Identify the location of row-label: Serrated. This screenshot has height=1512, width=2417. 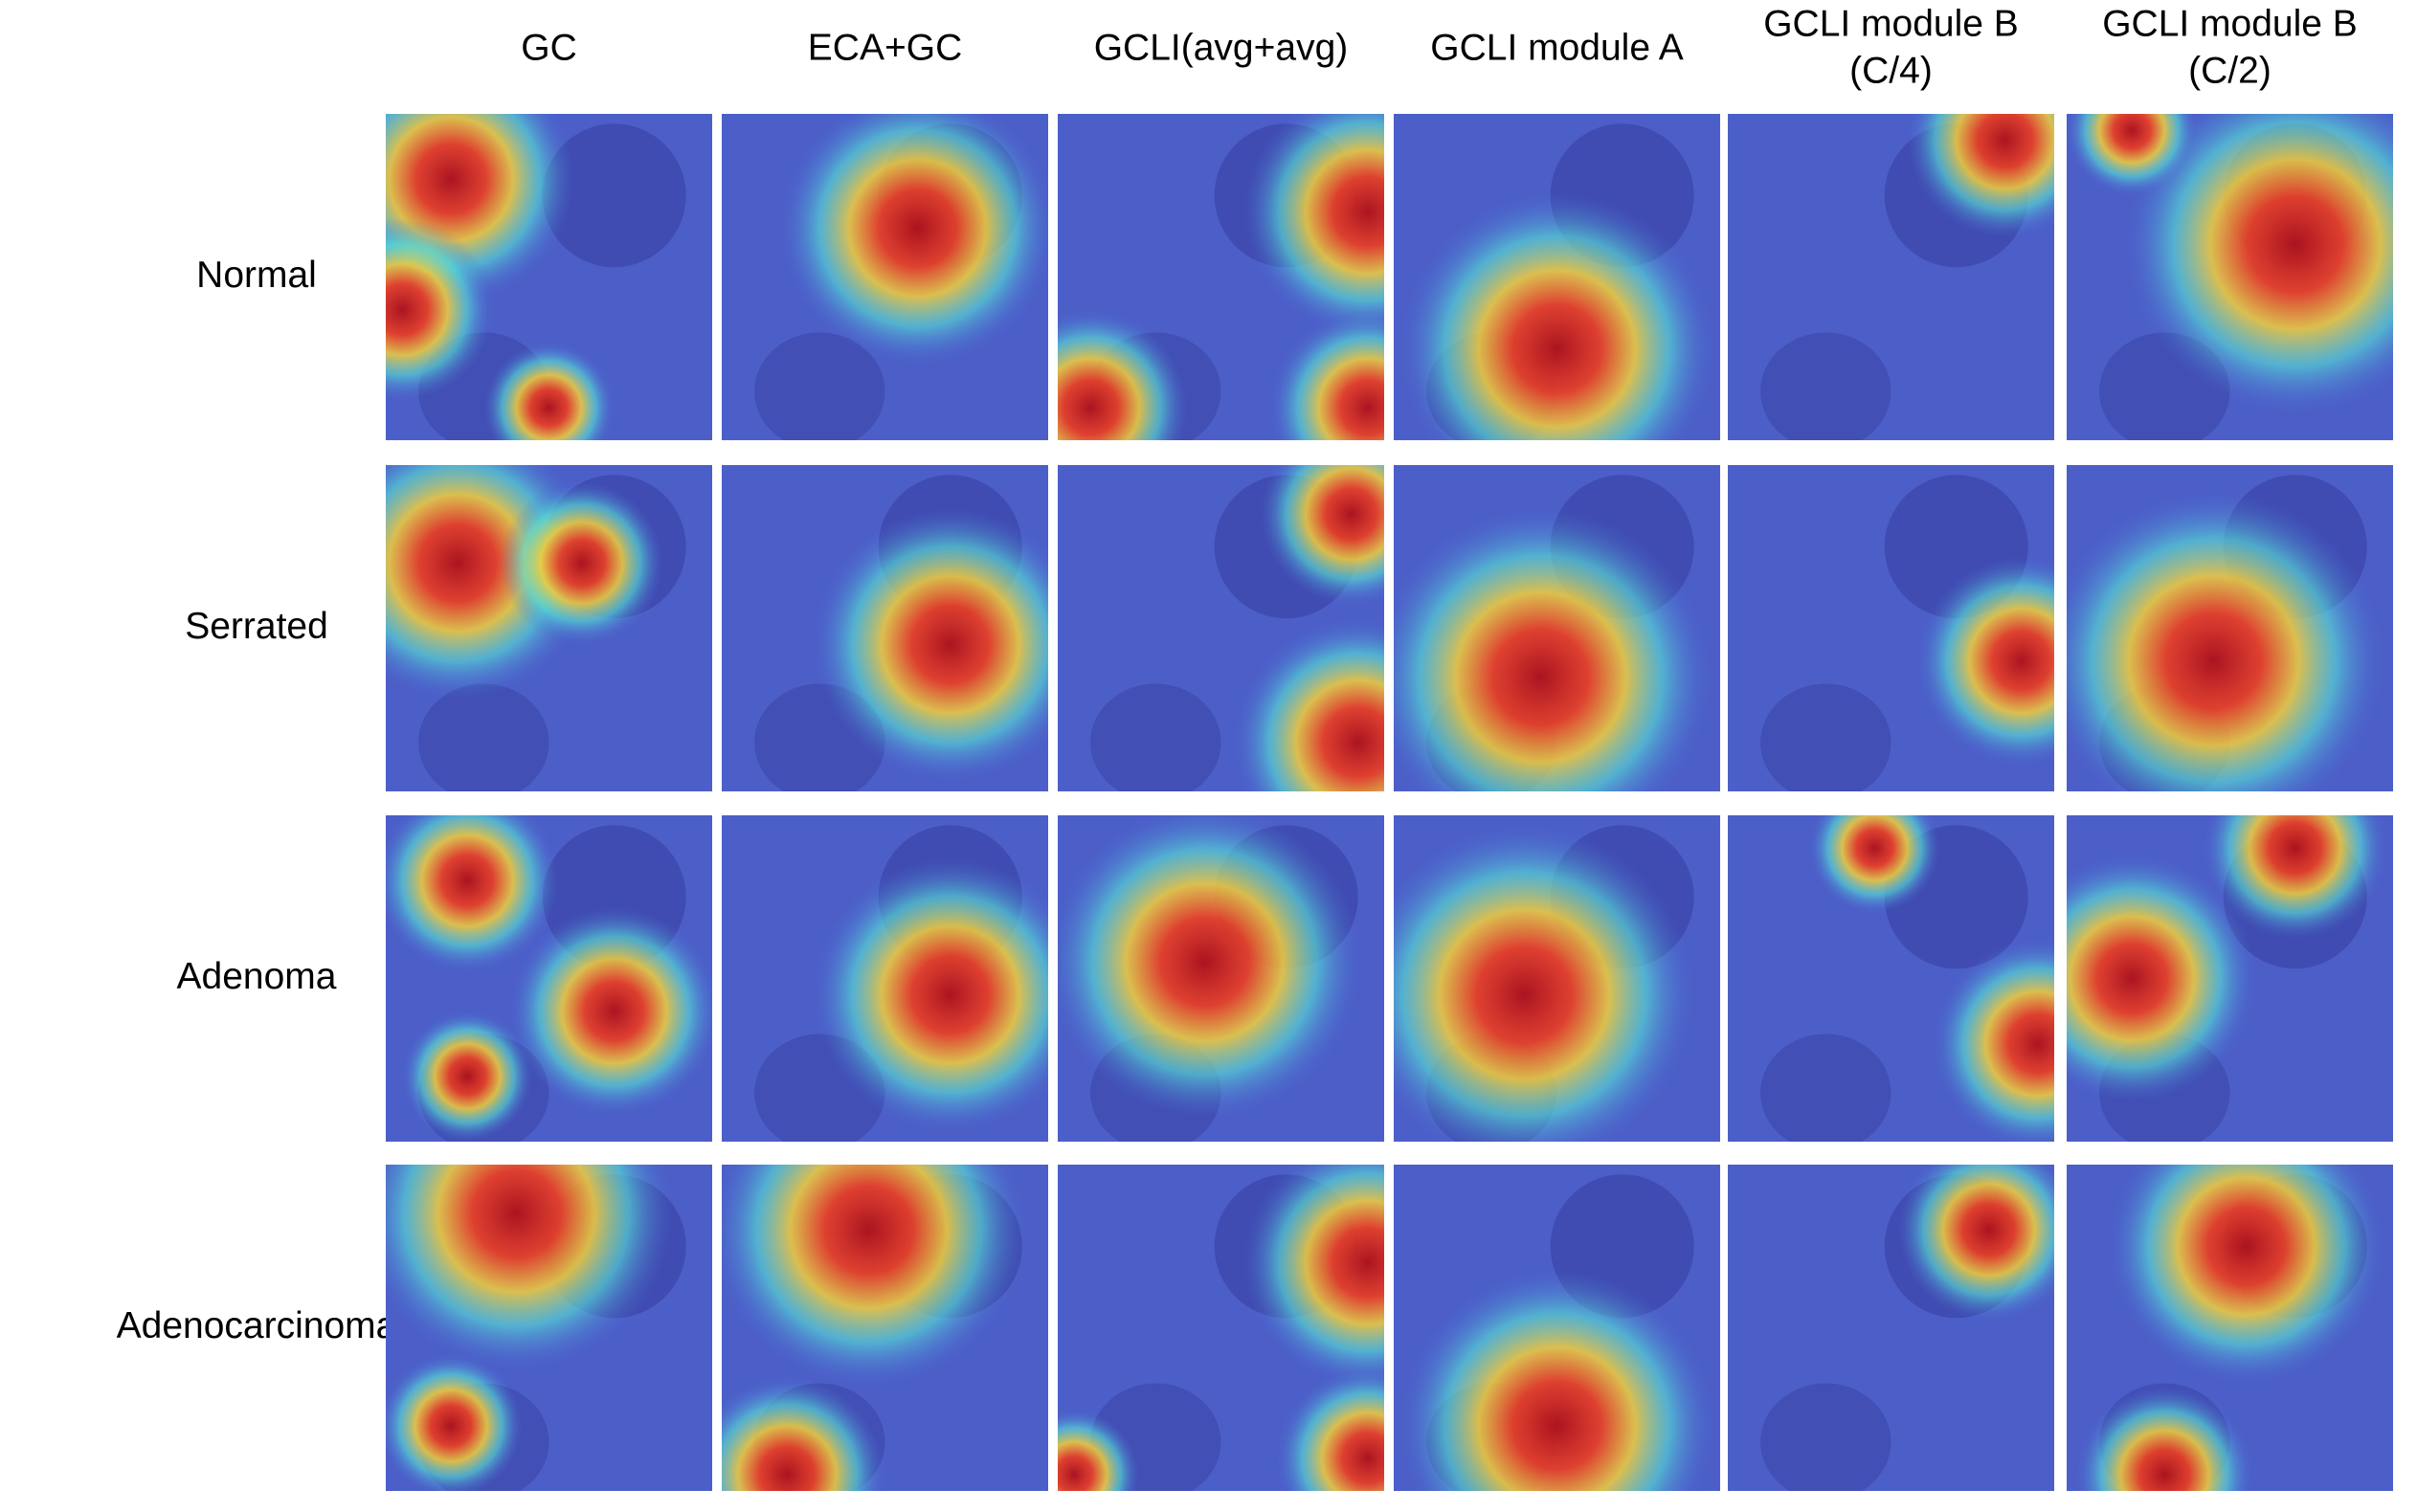
(256, 626).